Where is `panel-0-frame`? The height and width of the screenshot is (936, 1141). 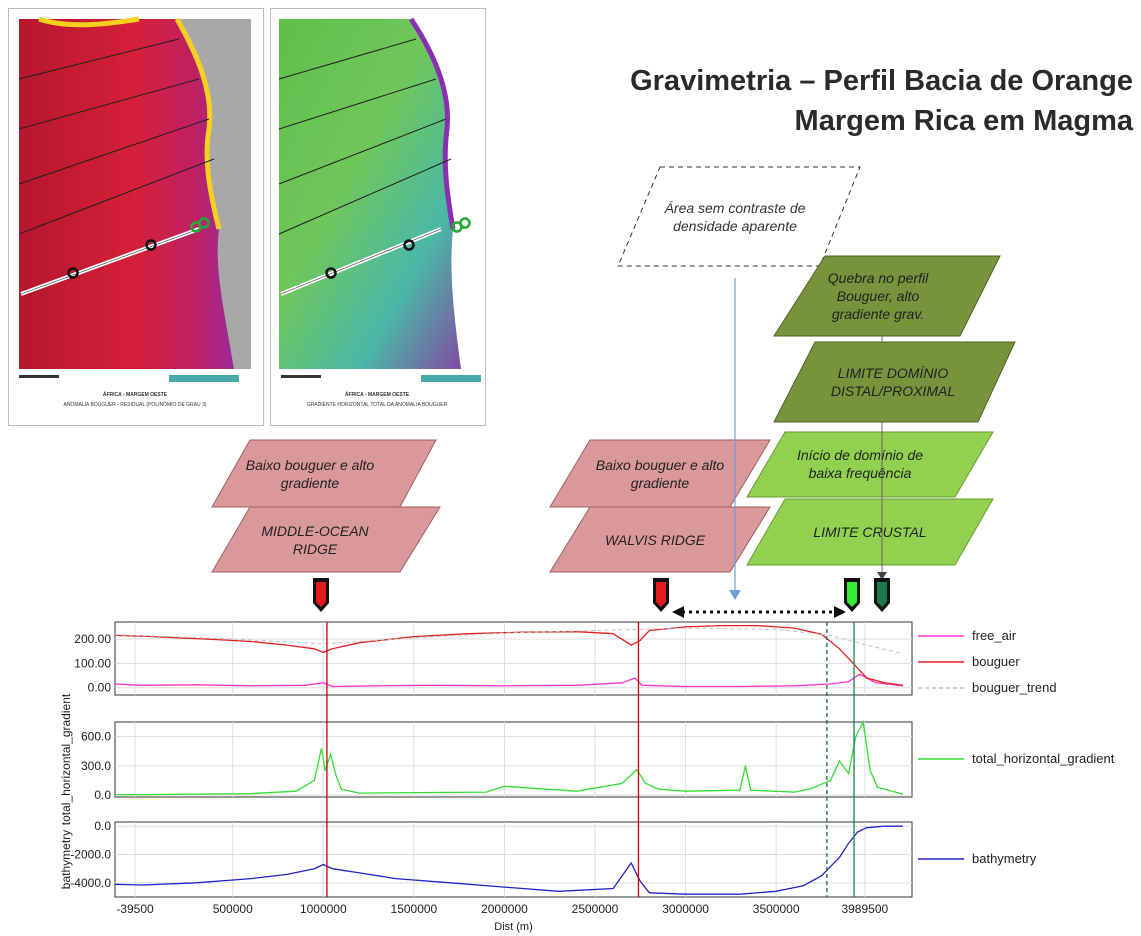
panel-0-frame is located at coordinates (513, 658).